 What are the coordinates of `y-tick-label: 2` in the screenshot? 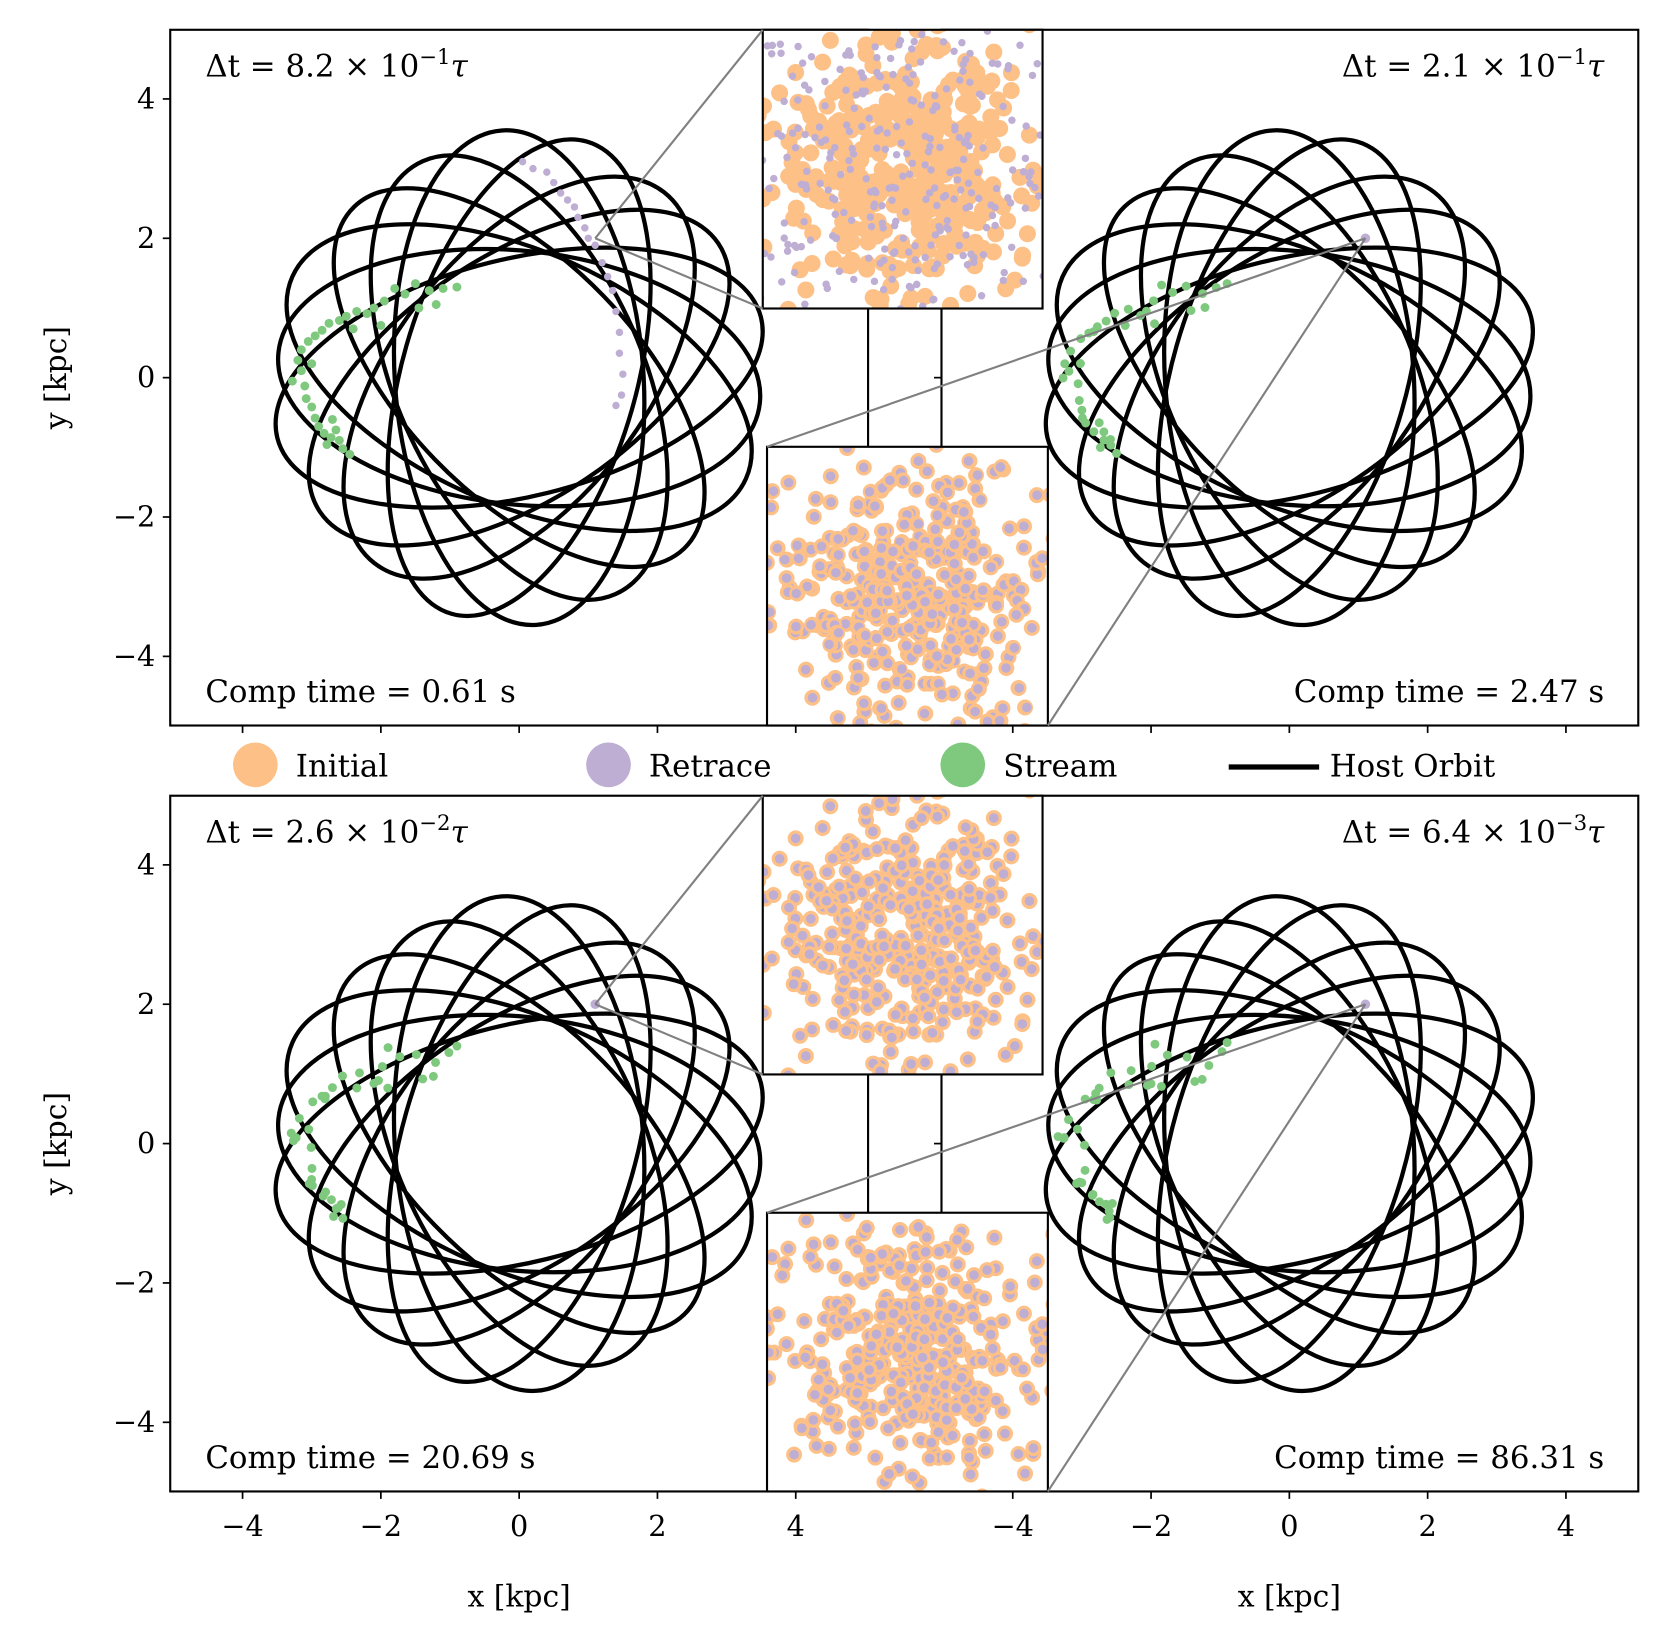 It's located at (146, 238).